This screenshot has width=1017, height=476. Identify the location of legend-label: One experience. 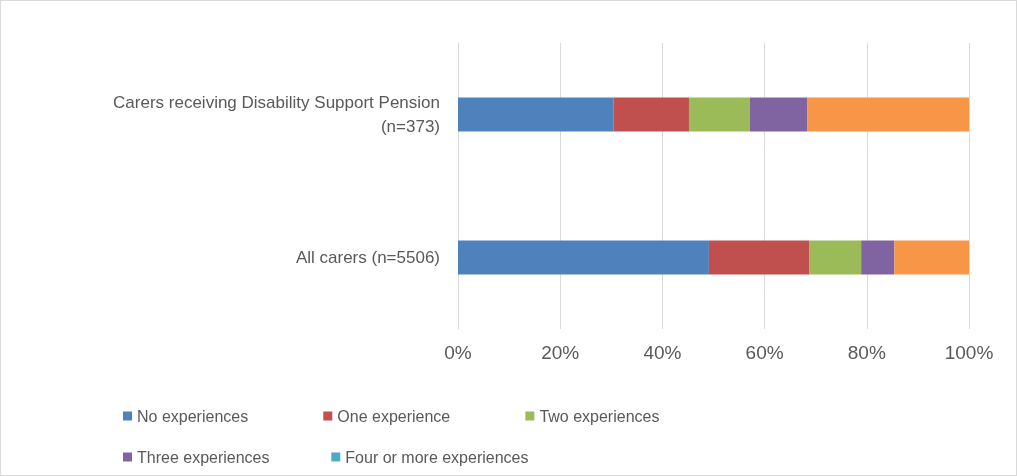
(429, 416).